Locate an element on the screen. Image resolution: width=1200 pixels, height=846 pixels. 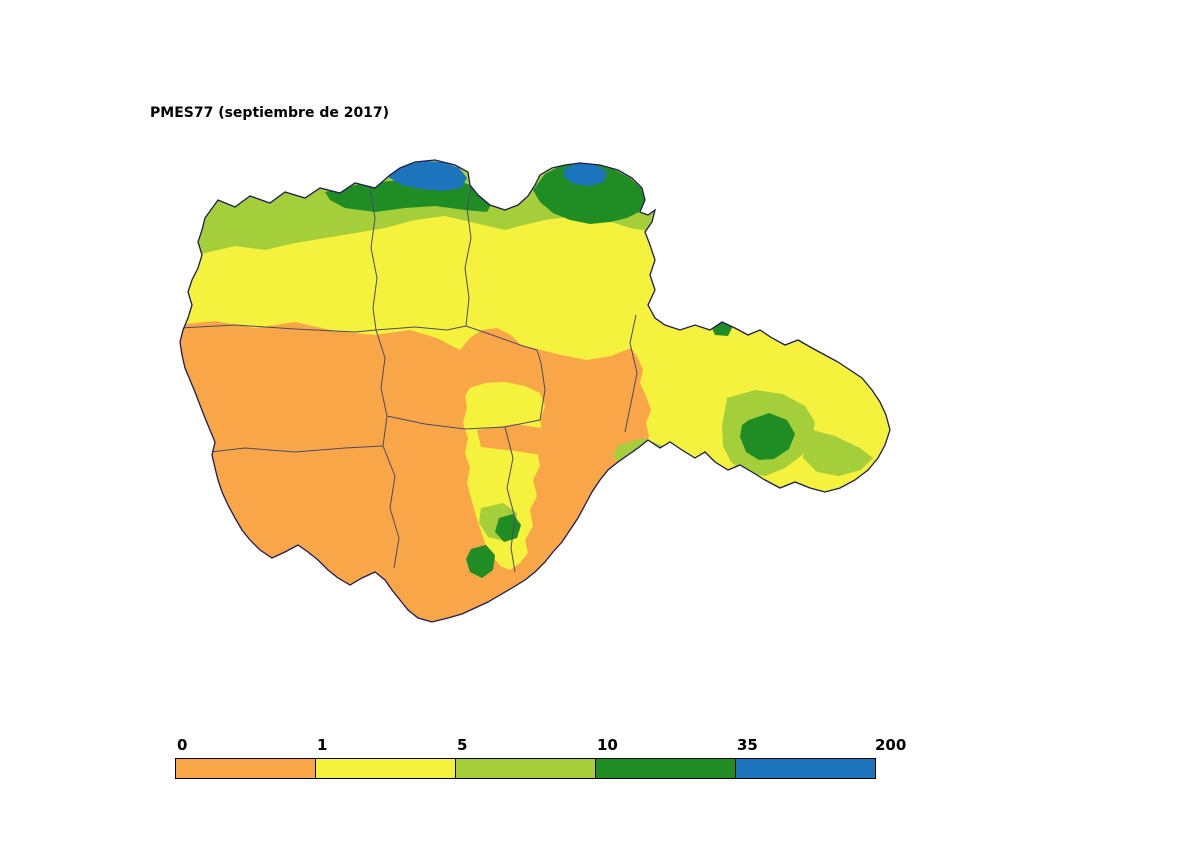
legend-tick-10: 10 is located at coordinates (607, 745).